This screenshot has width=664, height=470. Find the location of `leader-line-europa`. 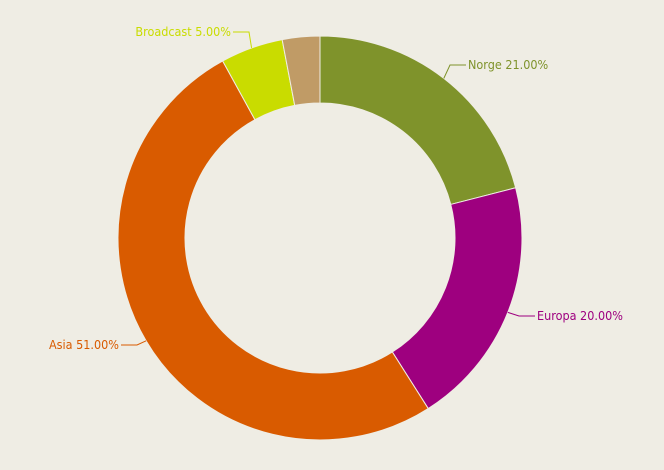

leader-line-europa is located at coordinates (521, 314).